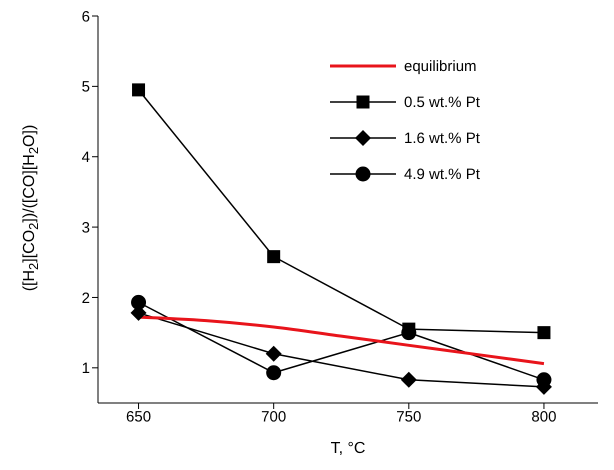 The width and height of the screenshot is (614, 470). Describe the element at coordinates (86, 87) in the screenshot. I see `y-tick-label: 5` at that location.